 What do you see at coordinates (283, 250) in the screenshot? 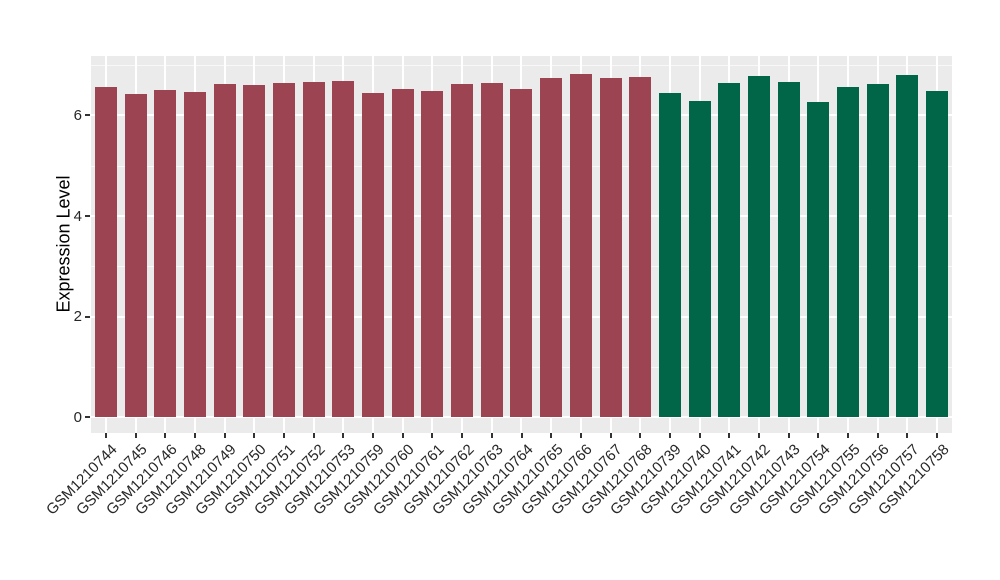
I see `bar-GSM1210751` at bounding box center [283, 250].